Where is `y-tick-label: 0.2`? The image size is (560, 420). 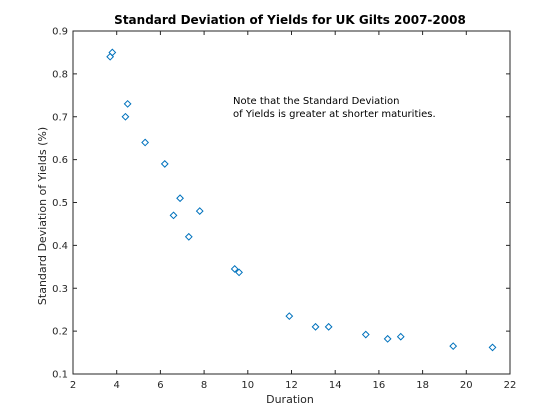 y-tick-label: 0.2 is located at coordinates (60, 332).